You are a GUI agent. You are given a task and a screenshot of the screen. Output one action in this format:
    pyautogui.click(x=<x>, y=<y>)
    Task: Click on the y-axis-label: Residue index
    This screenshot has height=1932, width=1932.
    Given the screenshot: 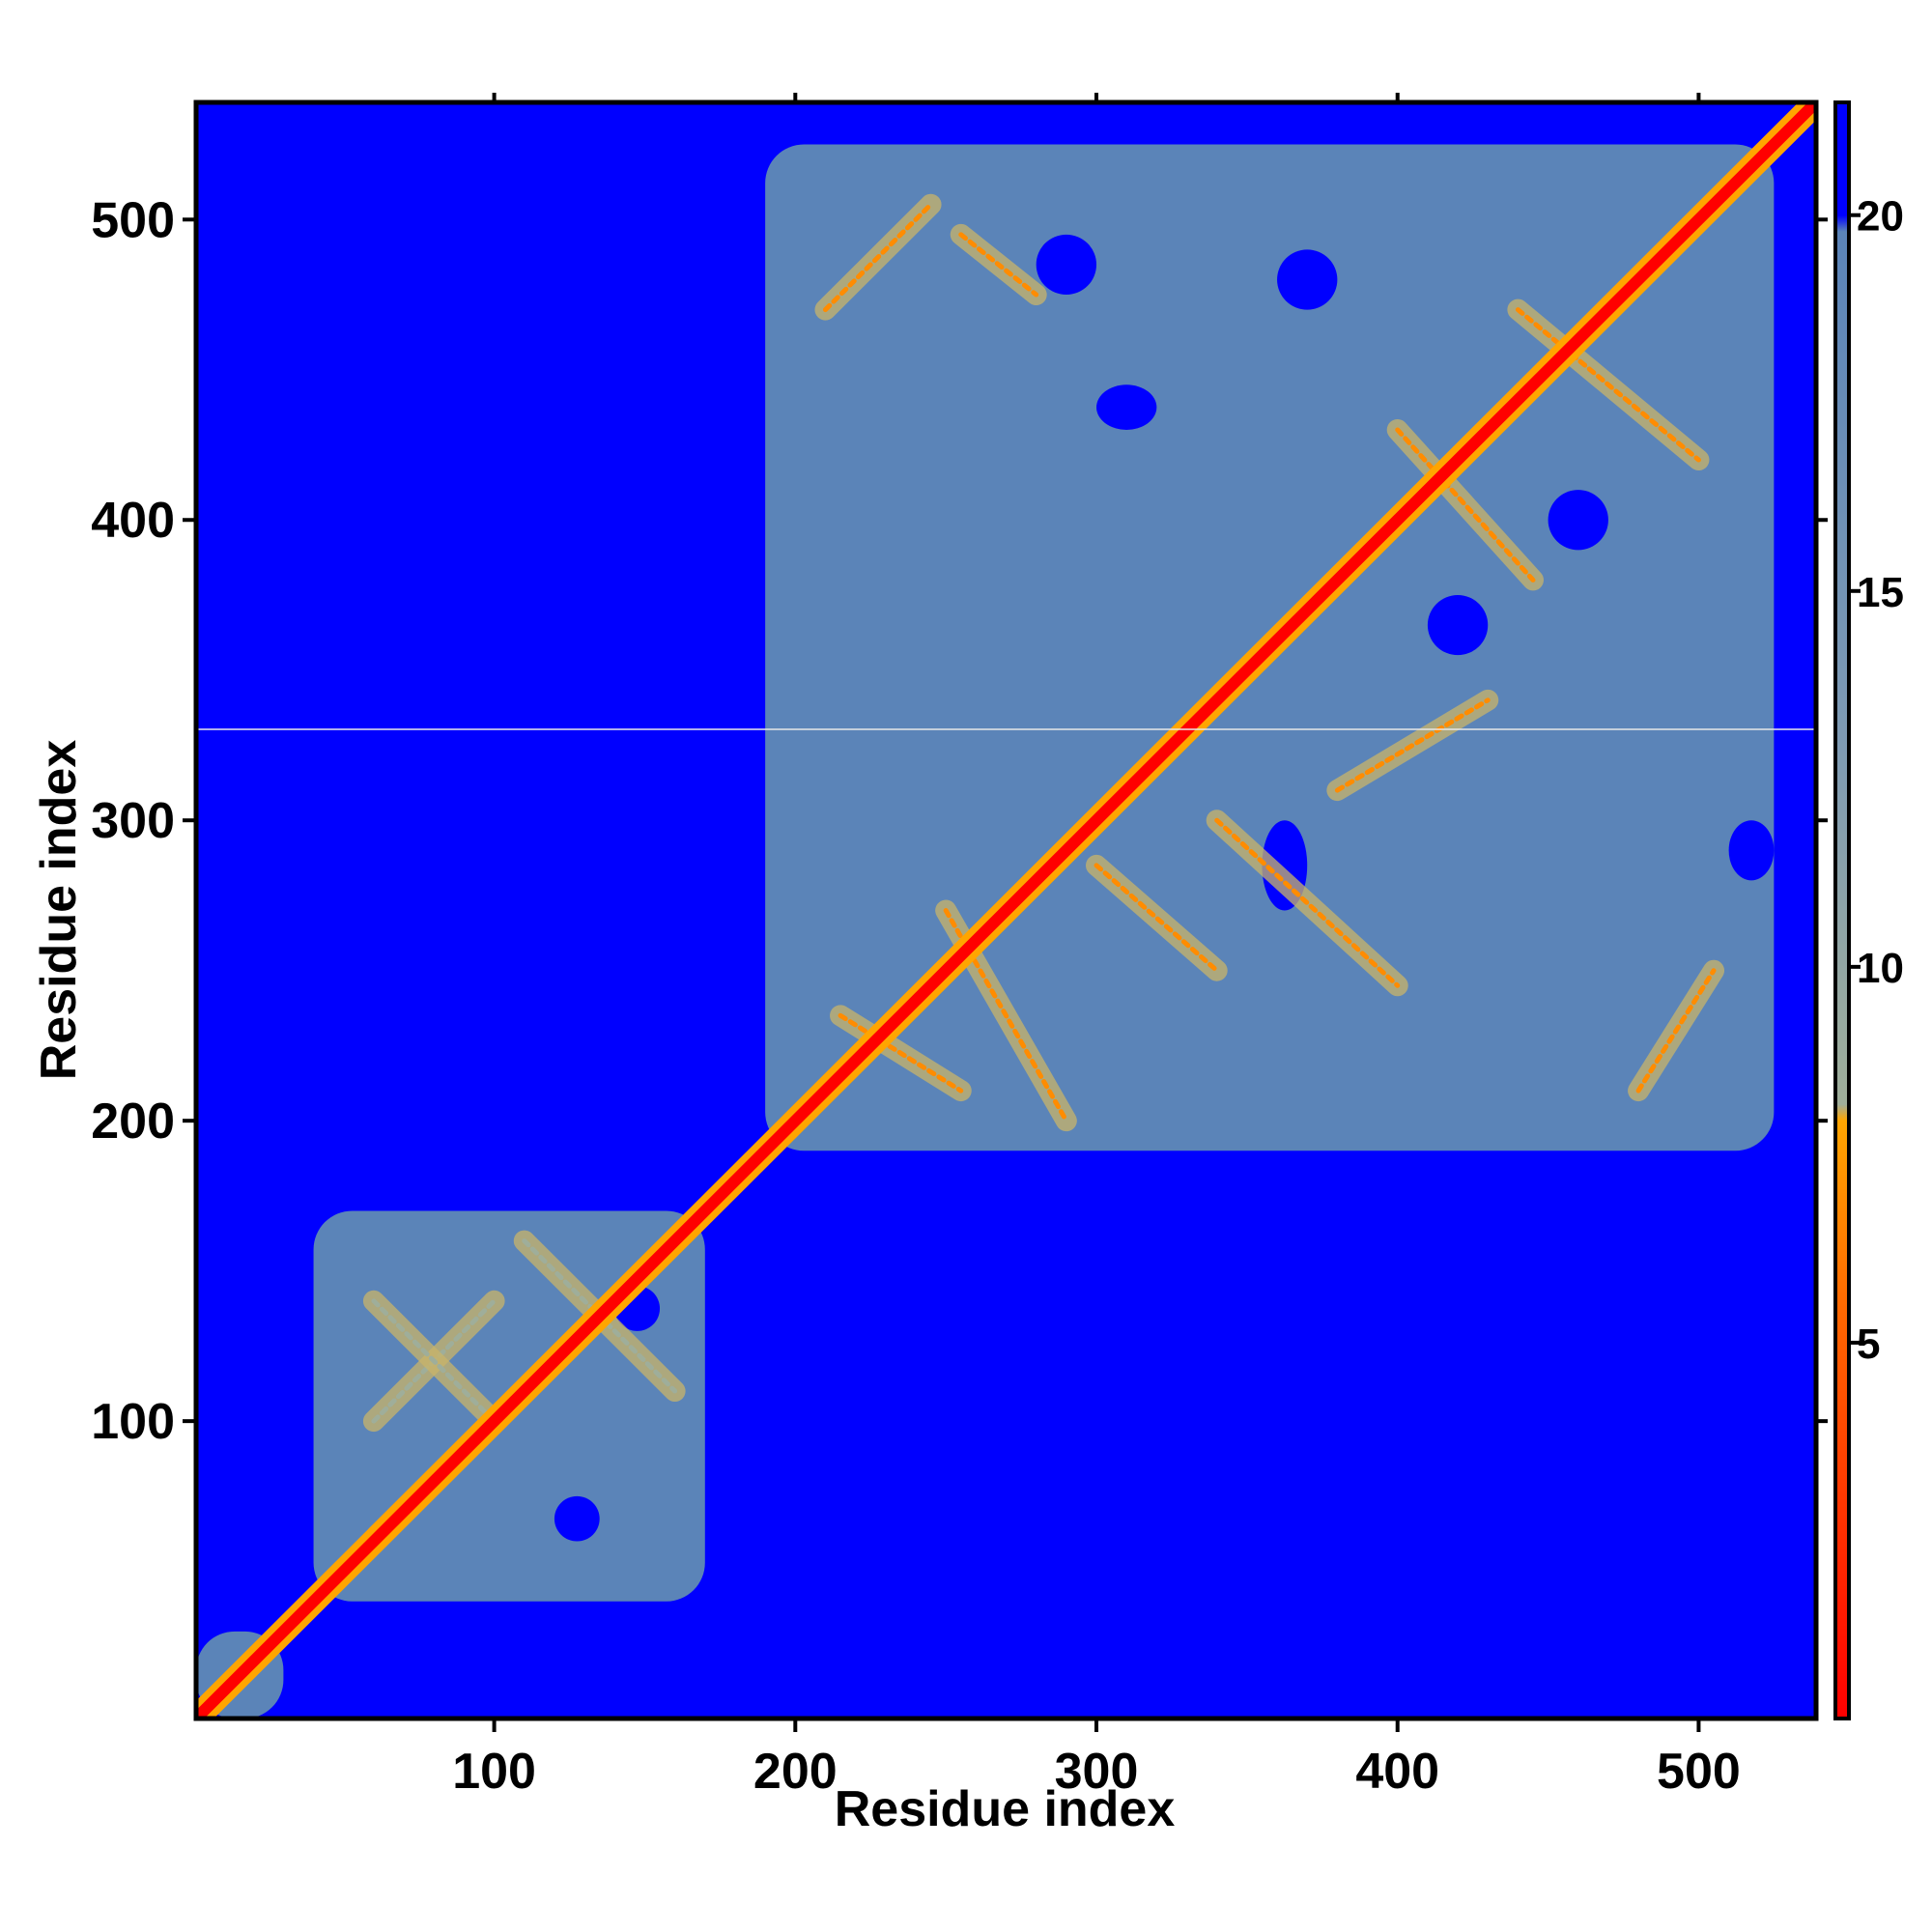 What is the action you would take?
    pyautogui.click(x=59, y=910)
    